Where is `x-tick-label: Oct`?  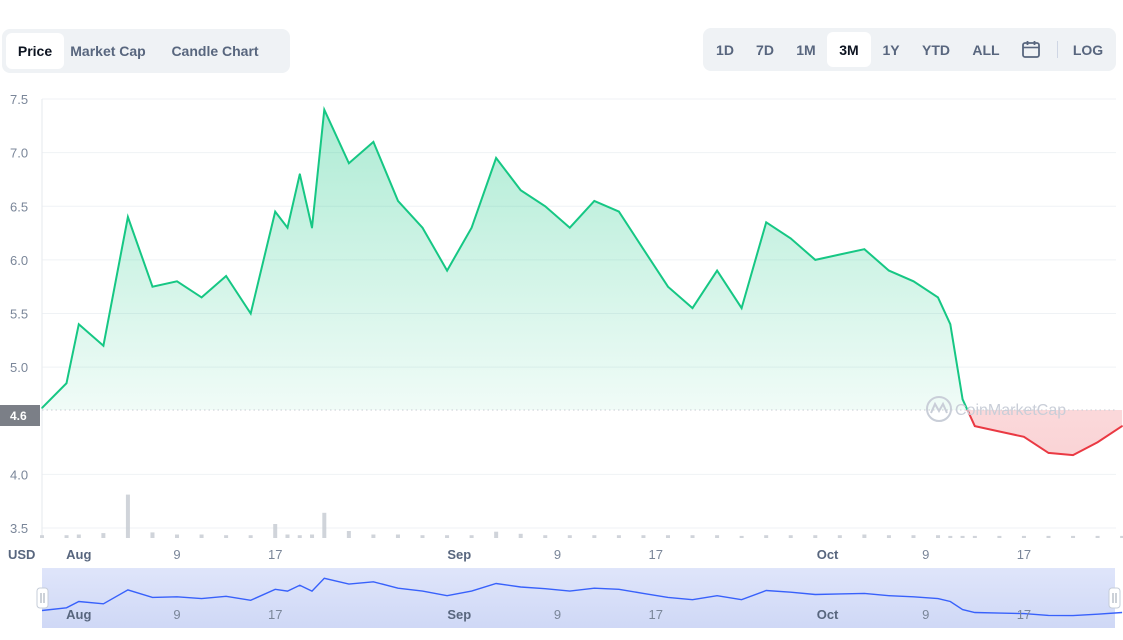 x-tick-label: Oct is located at coordinates (828, 554).